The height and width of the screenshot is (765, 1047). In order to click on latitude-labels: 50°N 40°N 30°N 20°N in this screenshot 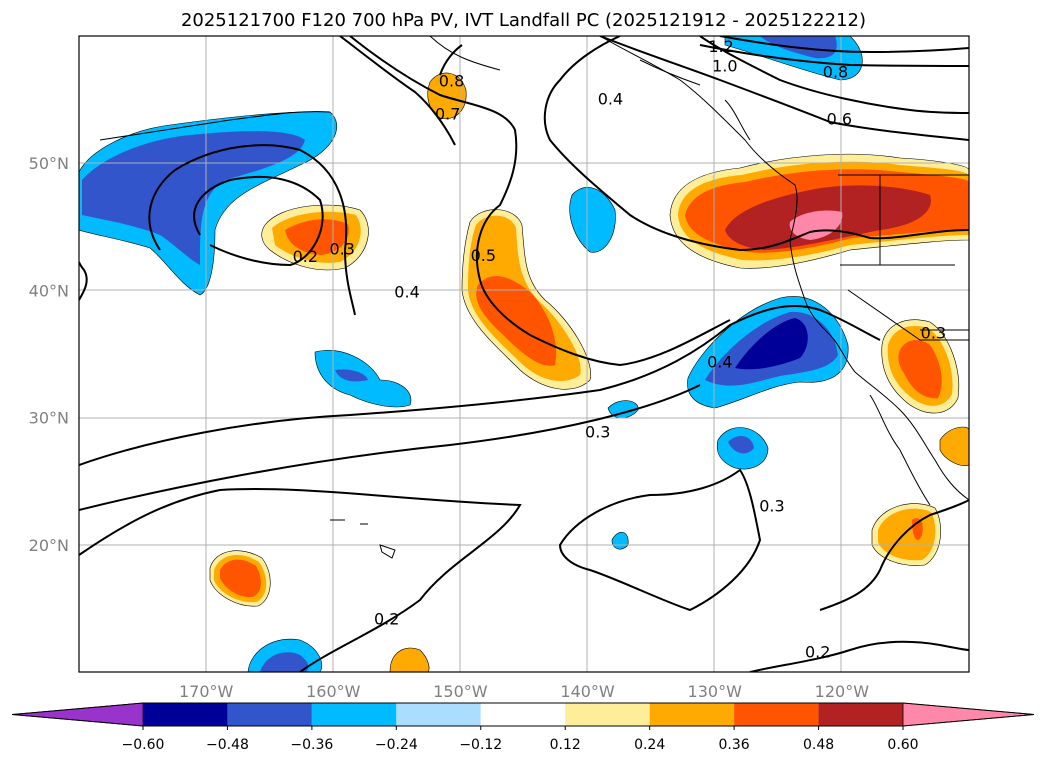, I will do `click(49, 354)`.